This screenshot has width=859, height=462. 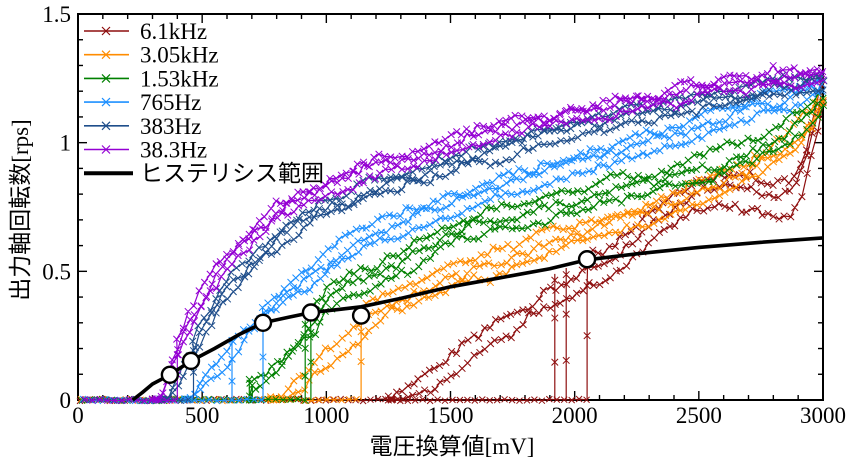 What do you see at coordinates (179, 78) in the screenshot?
I see `legend-label: 1.53kHz` at bounding box center [179, 78].